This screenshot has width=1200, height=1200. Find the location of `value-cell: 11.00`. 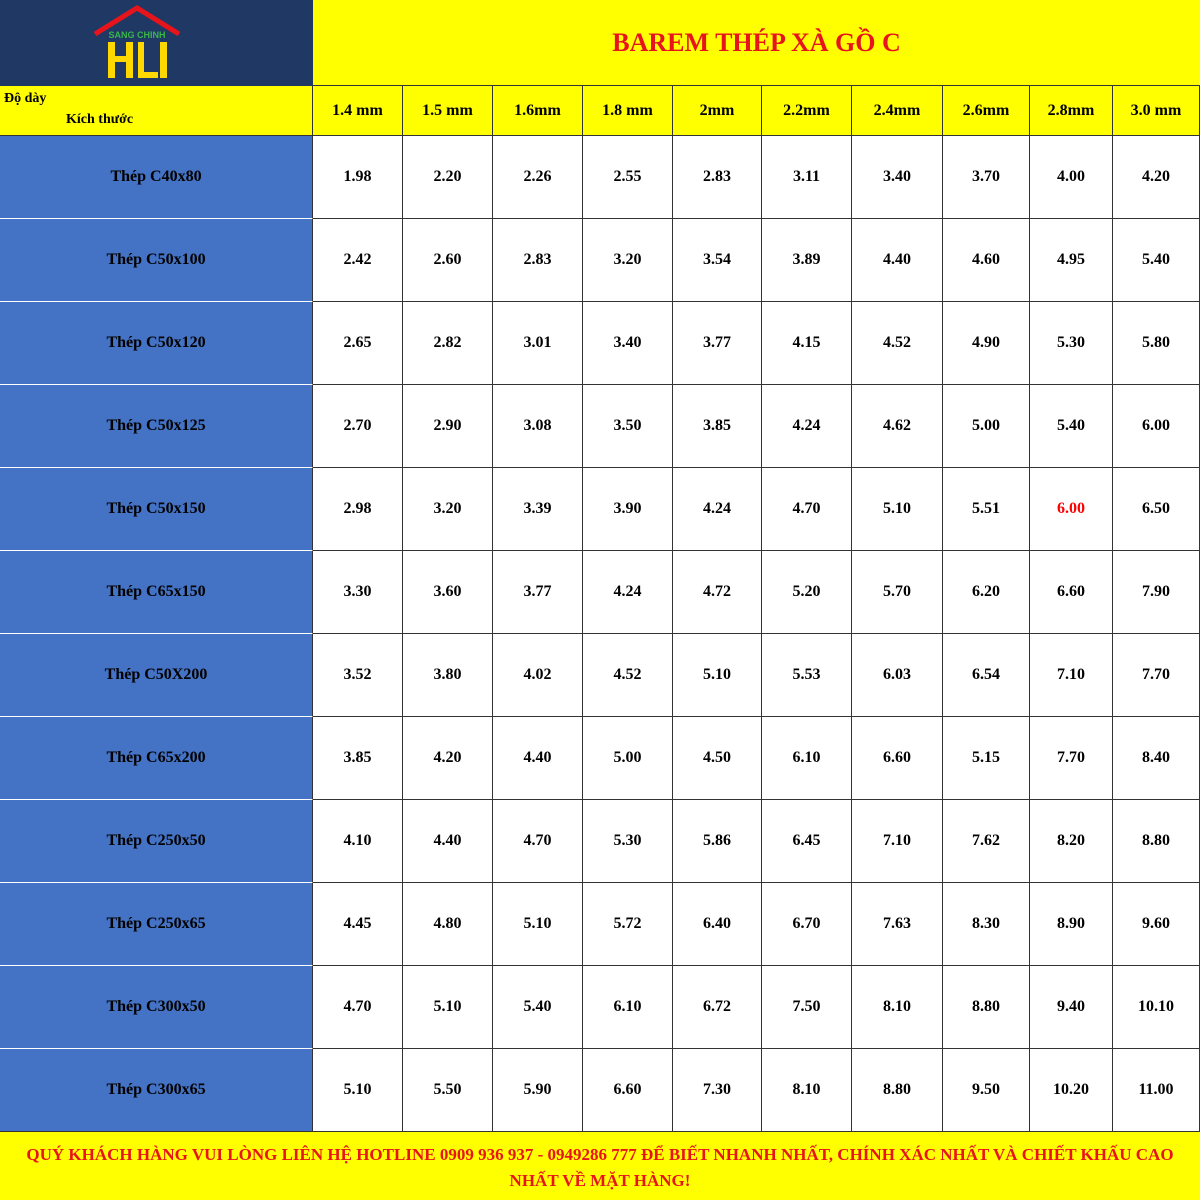

value-cell: 11.00 is located at coordinates (1156, 1090).